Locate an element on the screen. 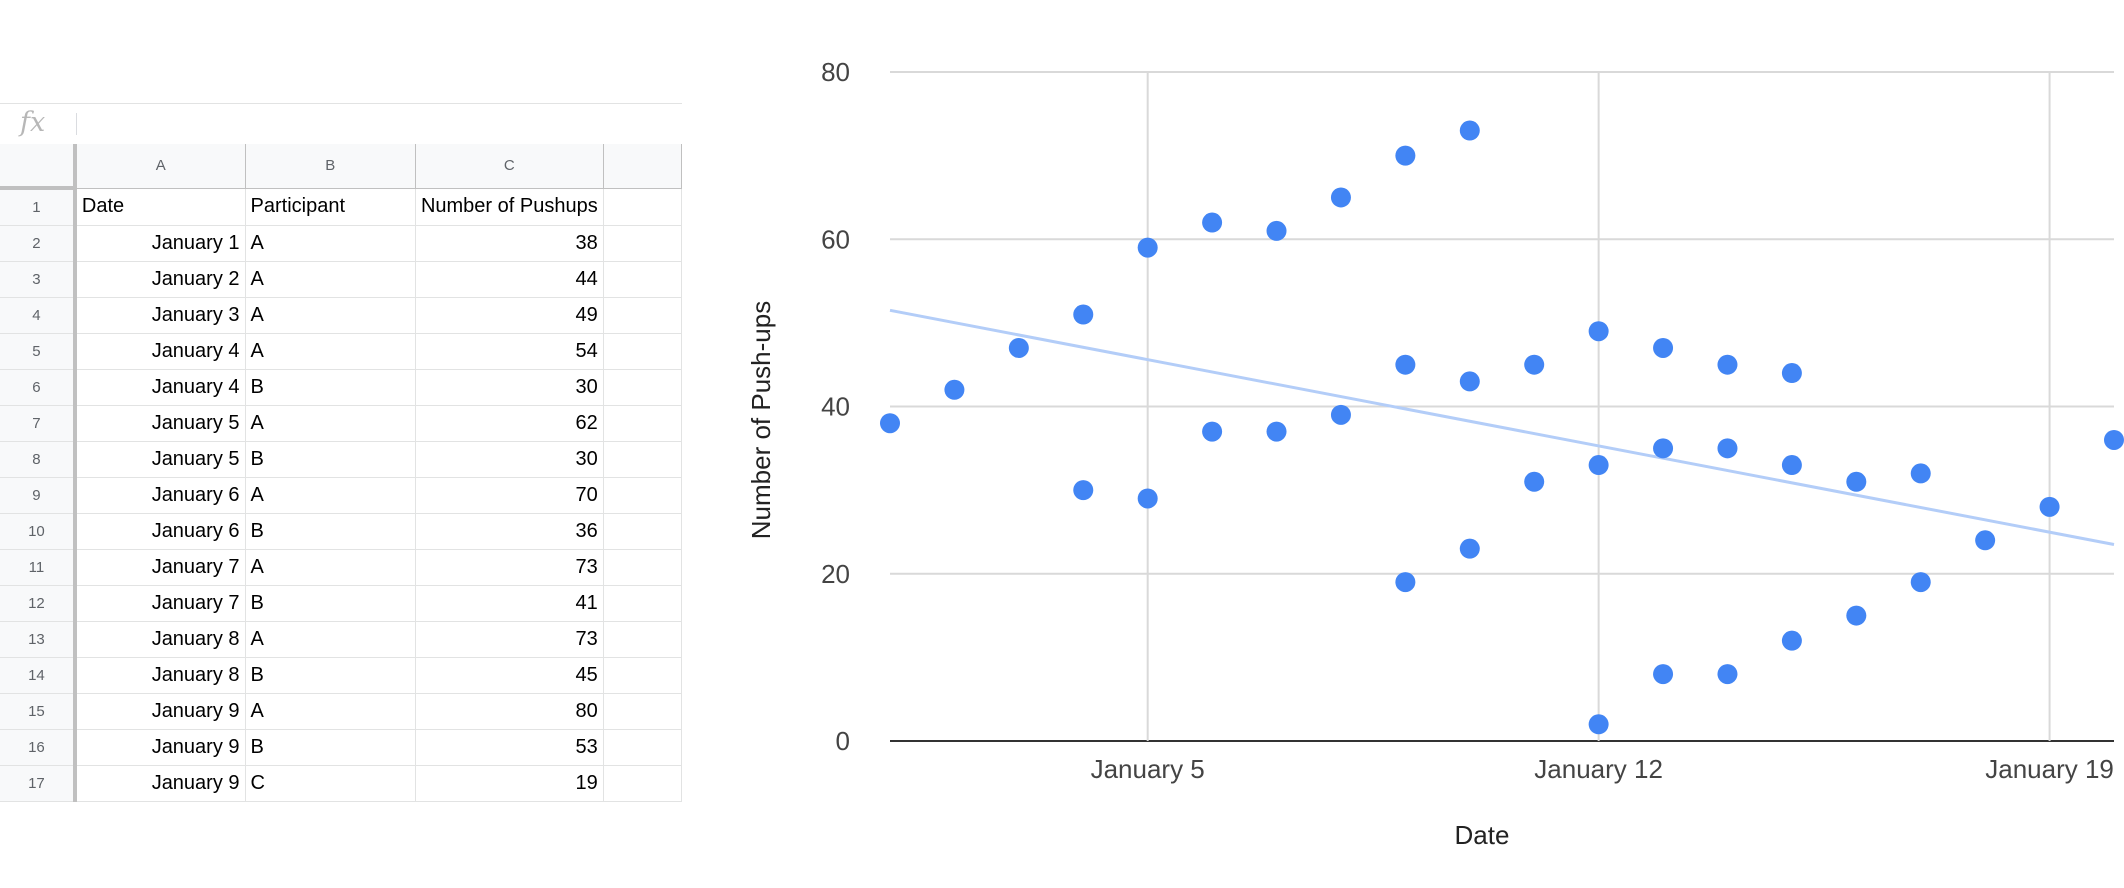 The width and height of the screenshot is (2124, 888). row-header: 7 is located at coordinates (38, 423).